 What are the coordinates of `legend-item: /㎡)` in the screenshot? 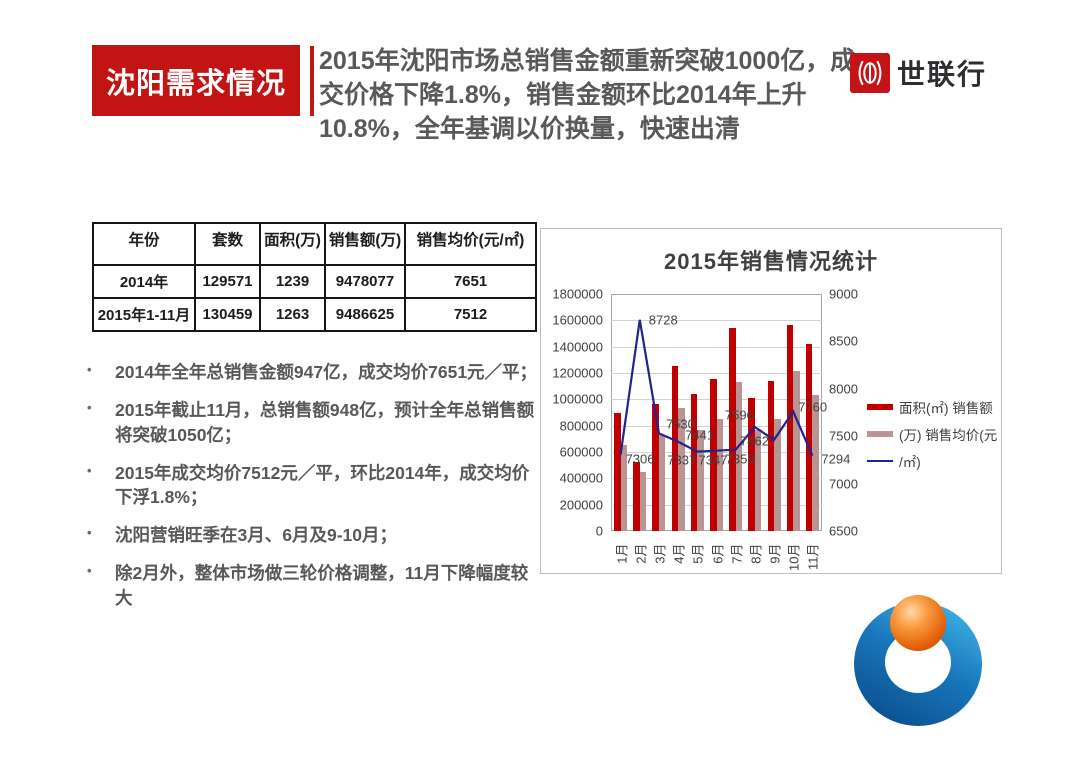 It's located at (932, 461).